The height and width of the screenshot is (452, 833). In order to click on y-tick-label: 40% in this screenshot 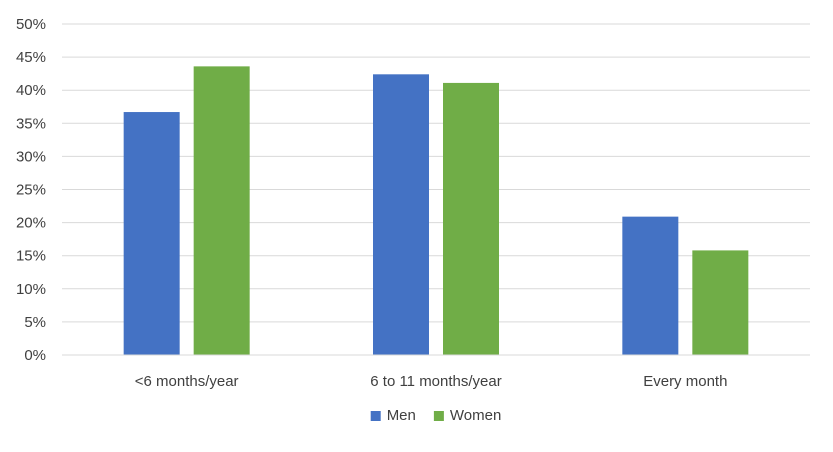, I will do `click(31, 90)`.